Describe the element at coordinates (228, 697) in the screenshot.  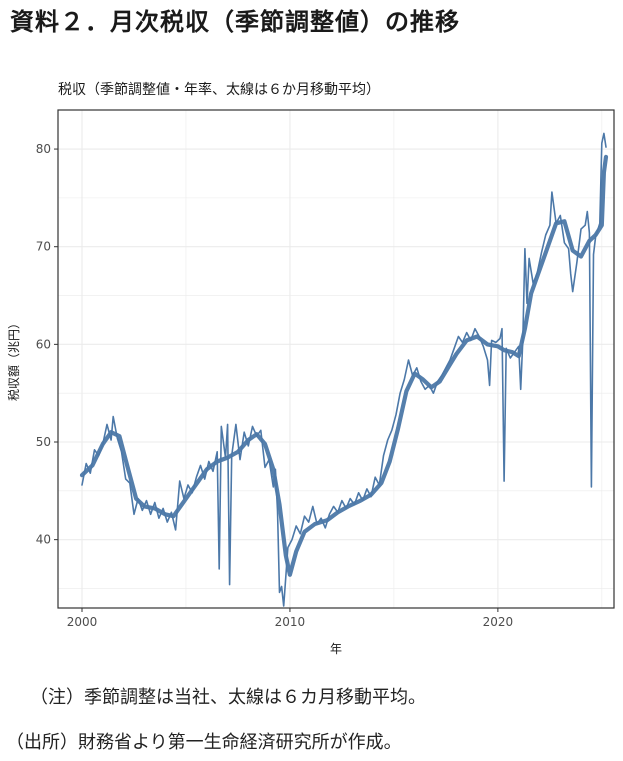
I see `note-annotation: （注）季節調整は当社、太線は６カ月移動平均。` at that location.